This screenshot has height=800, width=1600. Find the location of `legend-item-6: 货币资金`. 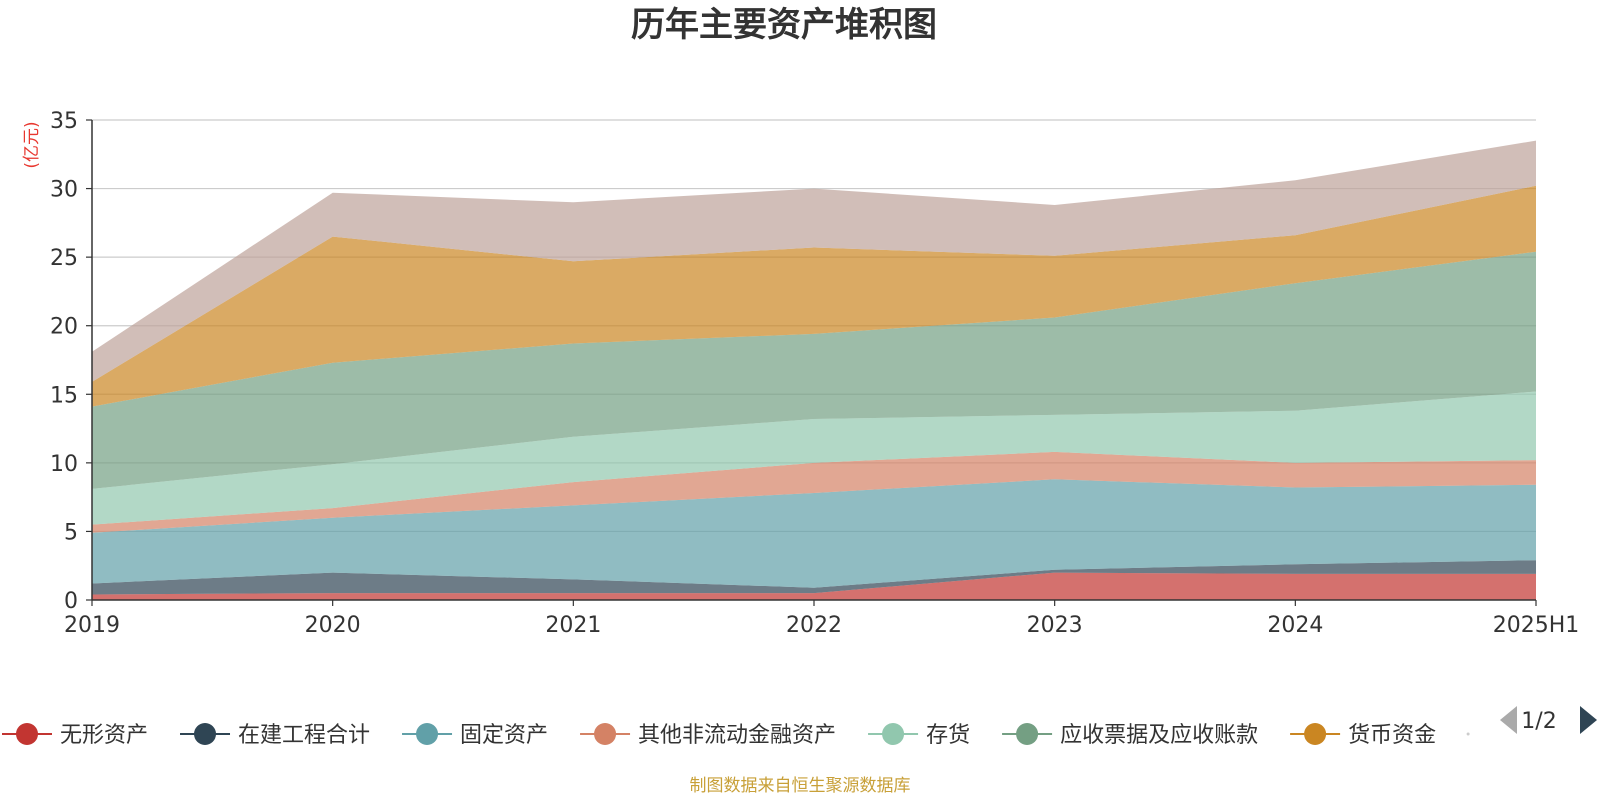

legend-item-6: 货币资金 is located at coordinates (1363, 735).